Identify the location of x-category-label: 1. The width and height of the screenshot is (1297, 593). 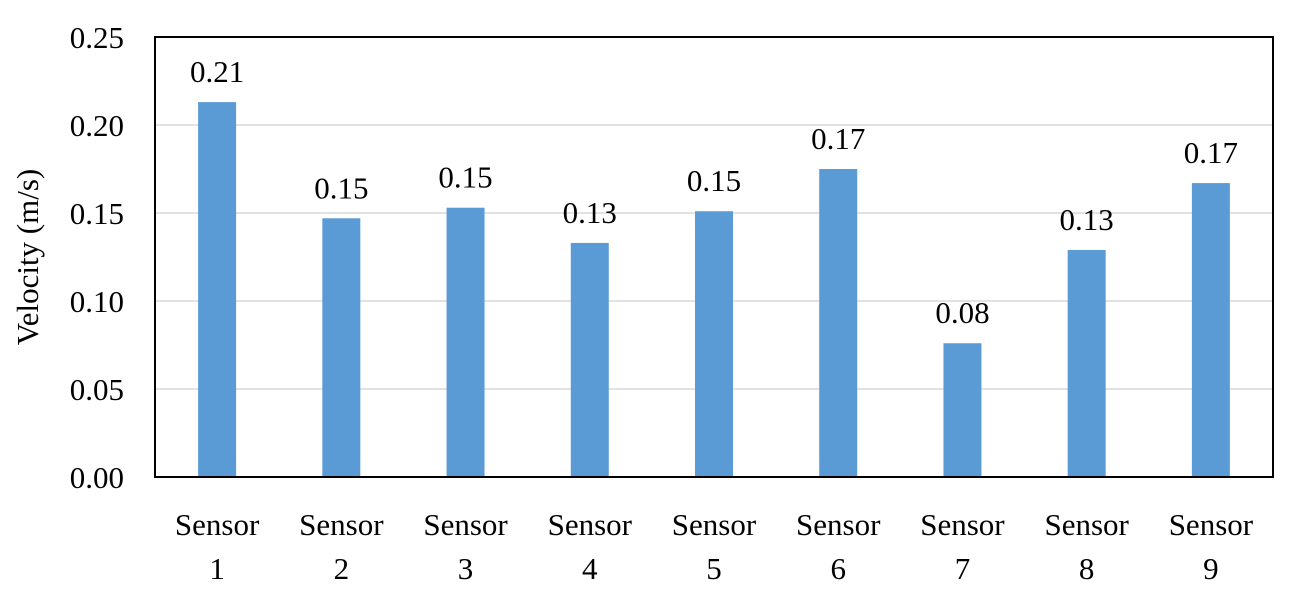
(217, 568).